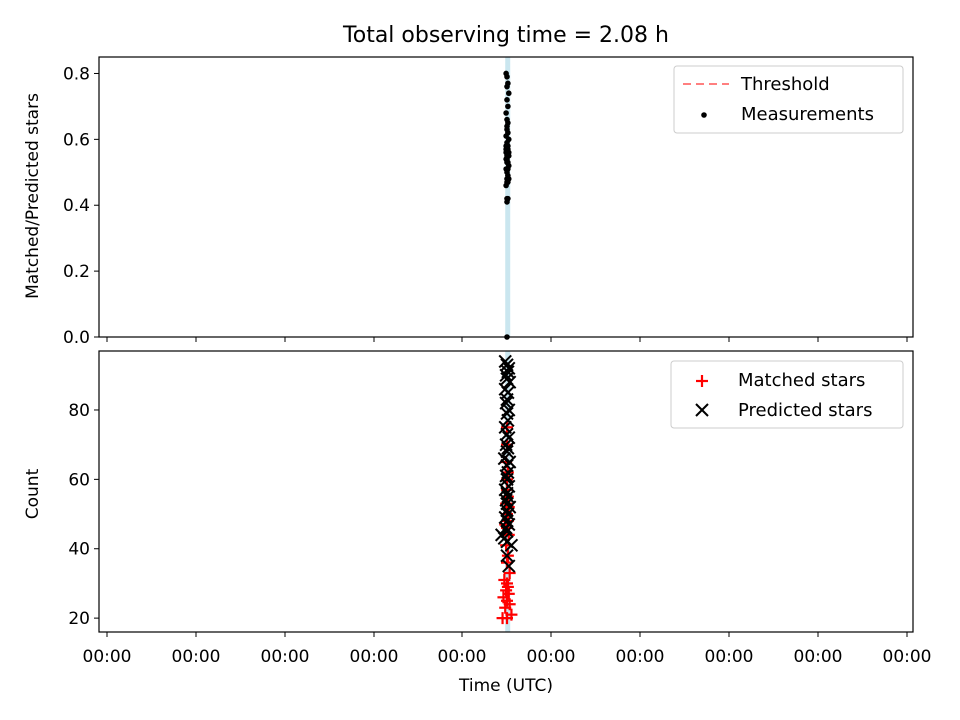  Describe the element at coordinates (33, 196) in the screenshot. I see `top-y-axis-label: Matched/Predicted stars` at that location.